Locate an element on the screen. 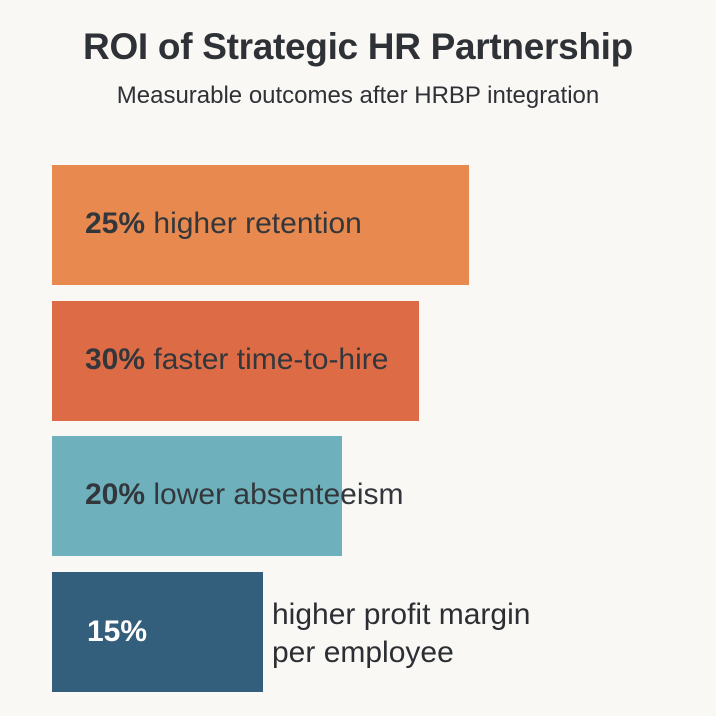 This screenshot has height=716, width=716. bar-label-profit-margin: higher profit margin per employee is located at coordinates (401, 634).